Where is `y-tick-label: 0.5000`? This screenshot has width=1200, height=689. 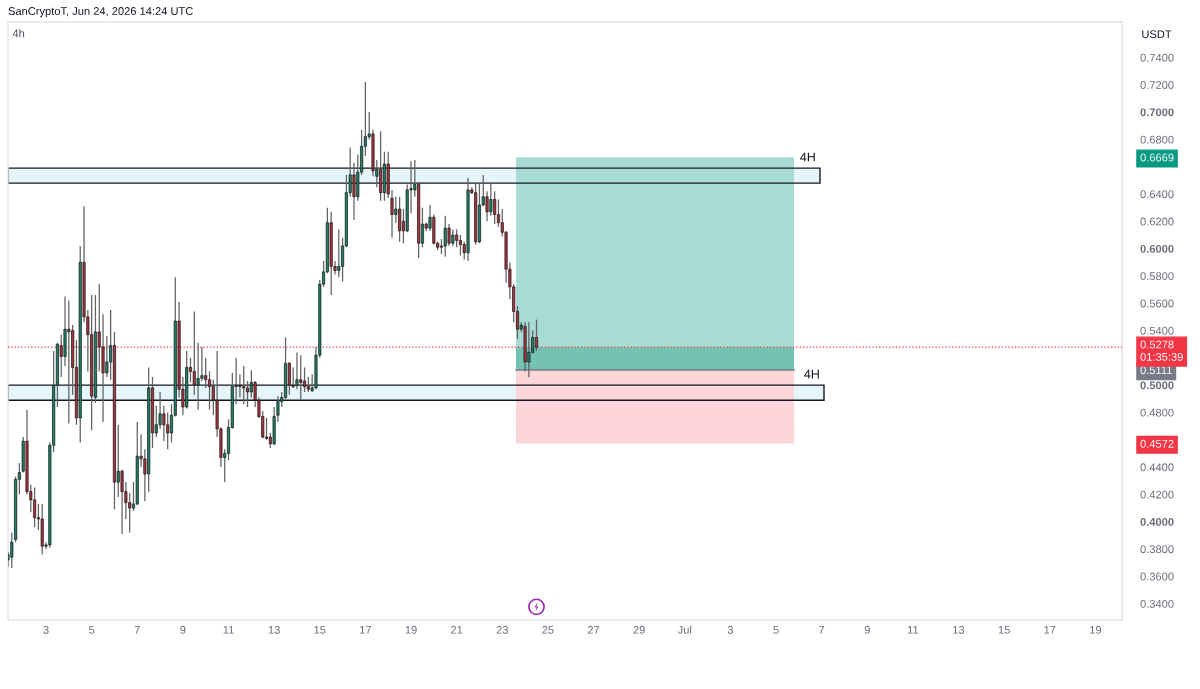
y-tick-label: 0.5000 is located at coordinates (1157, 385).